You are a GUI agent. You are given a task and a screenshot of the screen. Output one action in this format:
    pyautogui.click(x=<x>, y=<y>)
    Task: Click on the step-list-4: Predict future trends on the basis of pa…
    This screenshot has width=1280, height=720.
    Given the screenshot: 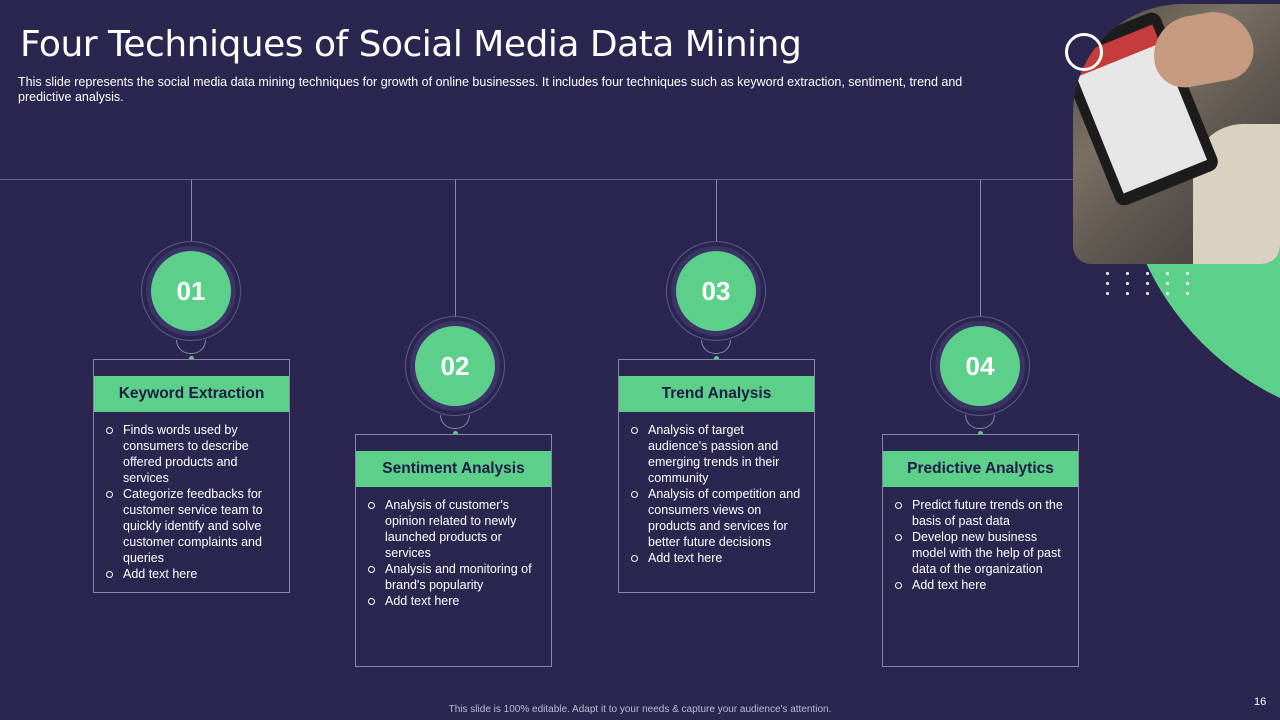 What is the action you would take?
    pyautogui.click(x=980, y=545)
    